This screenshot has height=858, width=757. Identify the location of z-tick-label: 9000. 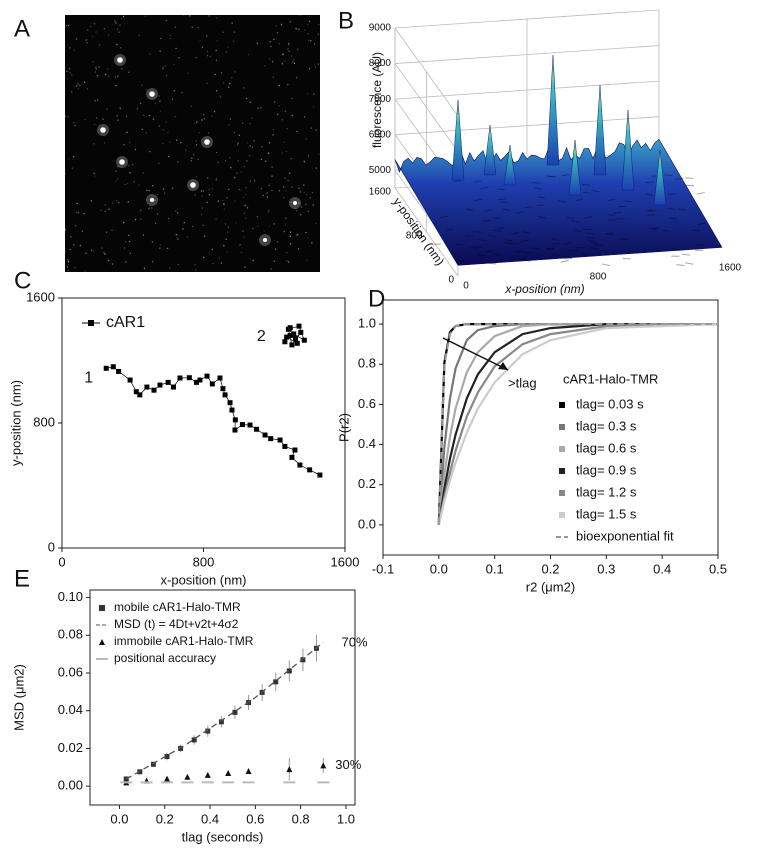
(380, 28).